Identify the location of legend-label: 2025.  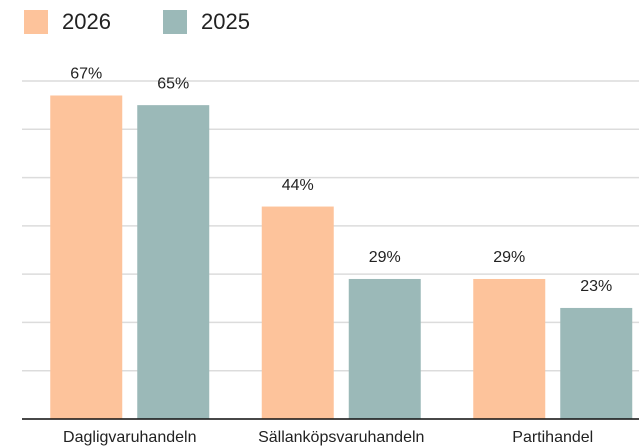
(225, 21).